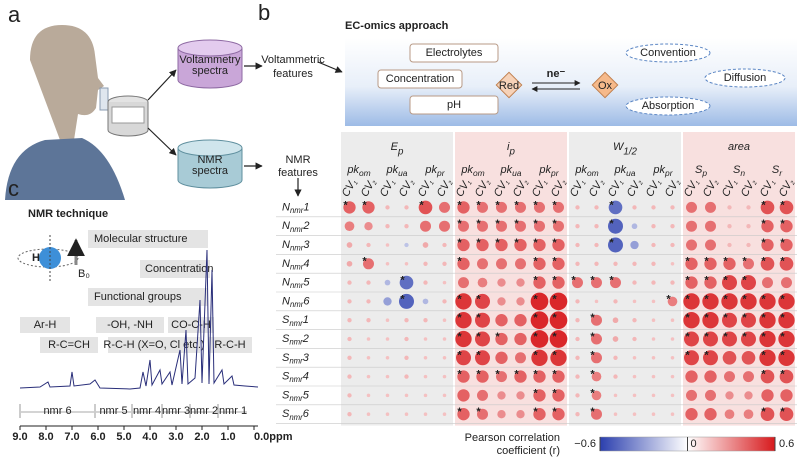  I want to click on row-label-part: 3, so click(306, 358).